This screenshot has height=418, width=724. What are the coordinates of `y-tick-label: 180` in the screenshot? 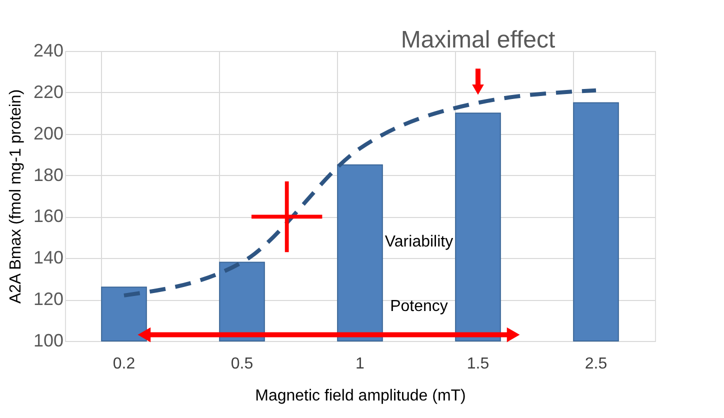 It's located at (48, 174).